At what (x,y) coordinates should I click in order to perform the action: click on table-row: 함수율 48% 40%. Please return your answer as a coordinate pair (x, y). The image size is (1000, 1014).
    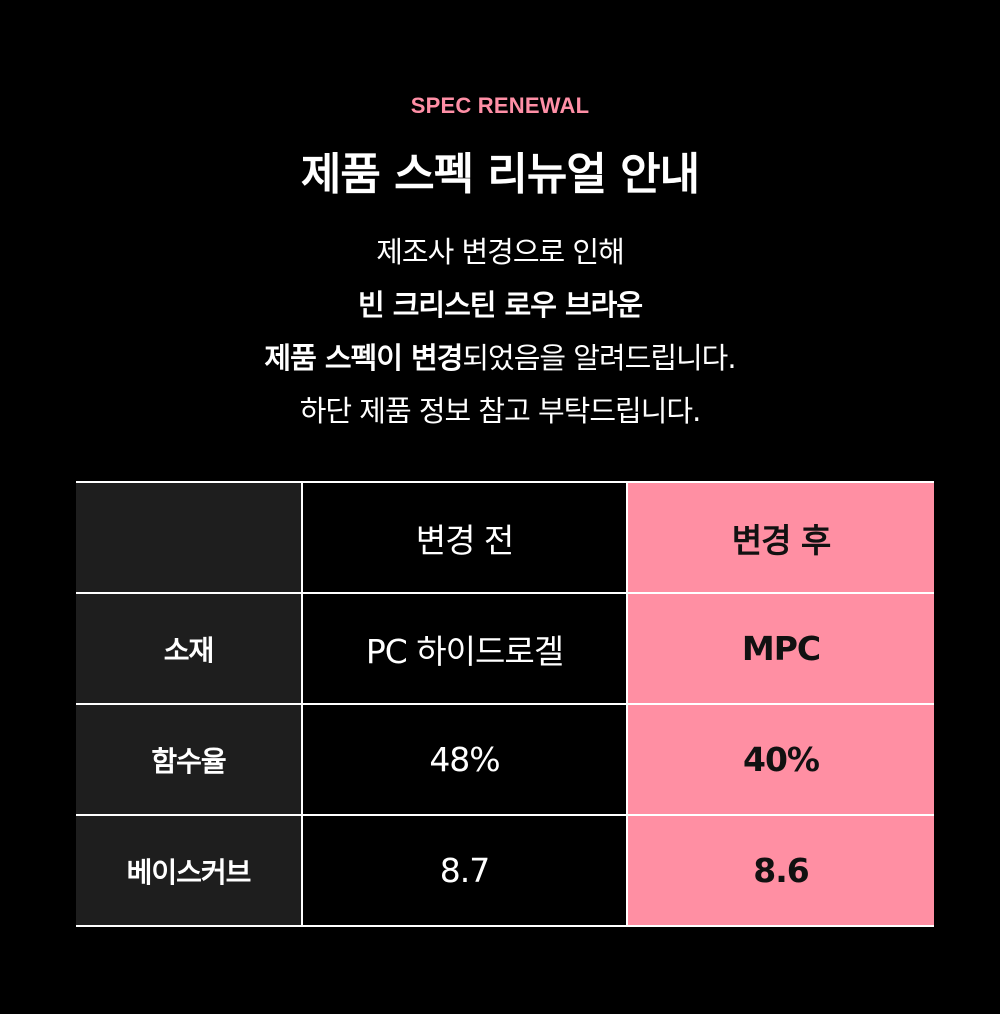
    Looking at the image, I should click on (505, 759).